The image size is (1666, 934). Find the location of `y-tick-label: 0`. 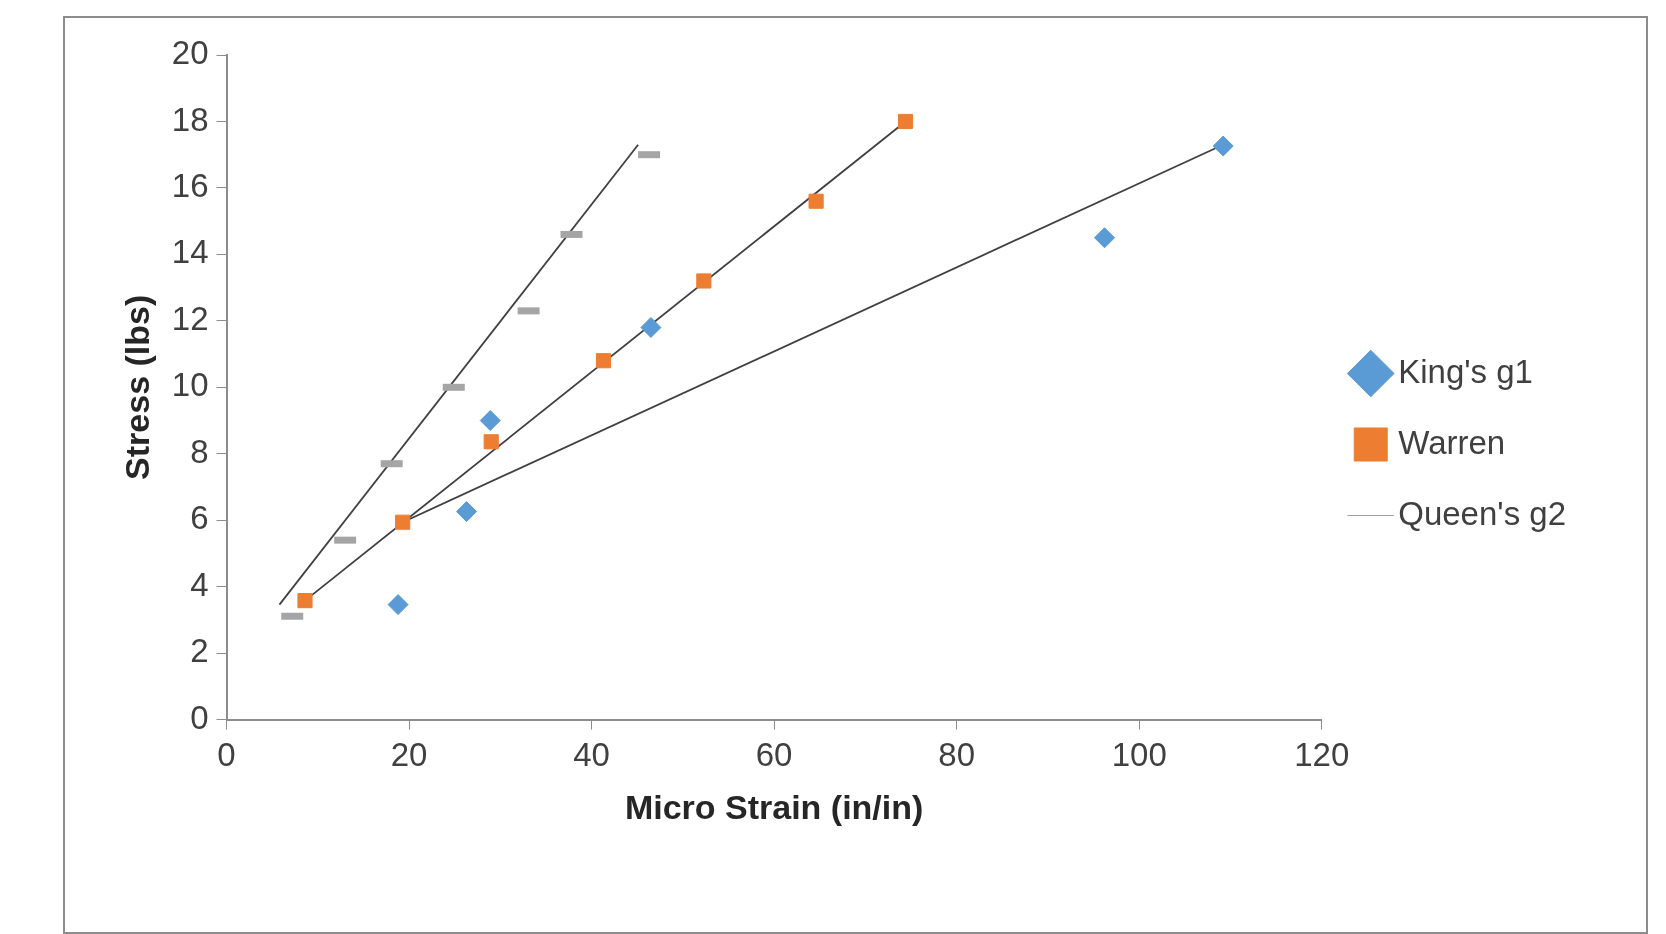

y-tick-label: 0 is located at coordinates (199, 717).